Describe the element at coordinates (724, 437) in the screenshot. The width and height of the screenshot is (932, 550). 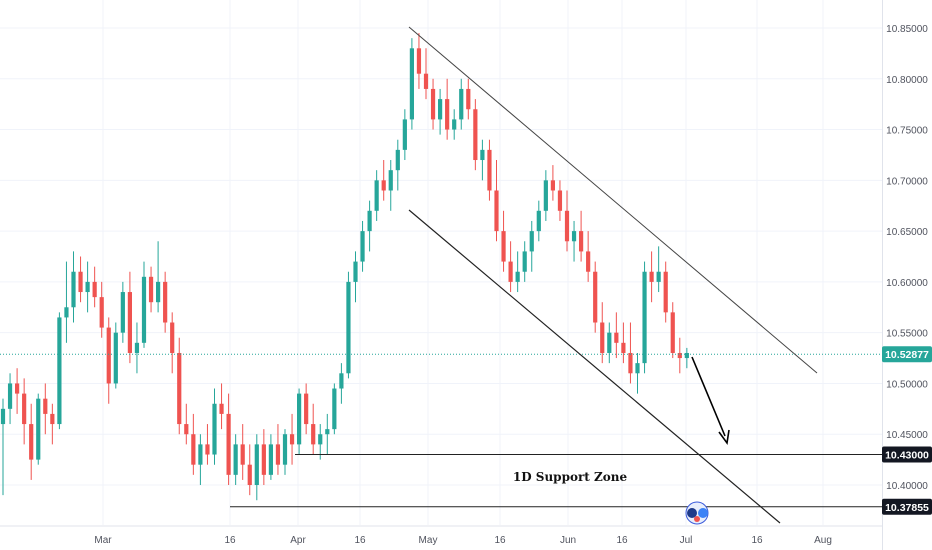
I see `projection-arrowhead` at that location.